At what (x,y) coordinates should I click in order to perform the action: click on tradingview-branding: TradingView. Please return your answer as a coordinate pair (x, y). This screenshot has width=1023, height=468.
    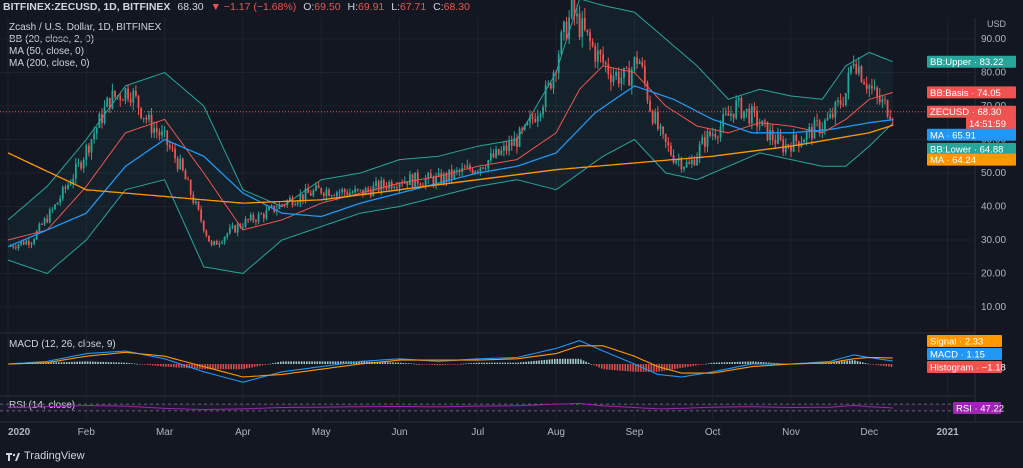
    Looking at the image, I should click on (45, 456).